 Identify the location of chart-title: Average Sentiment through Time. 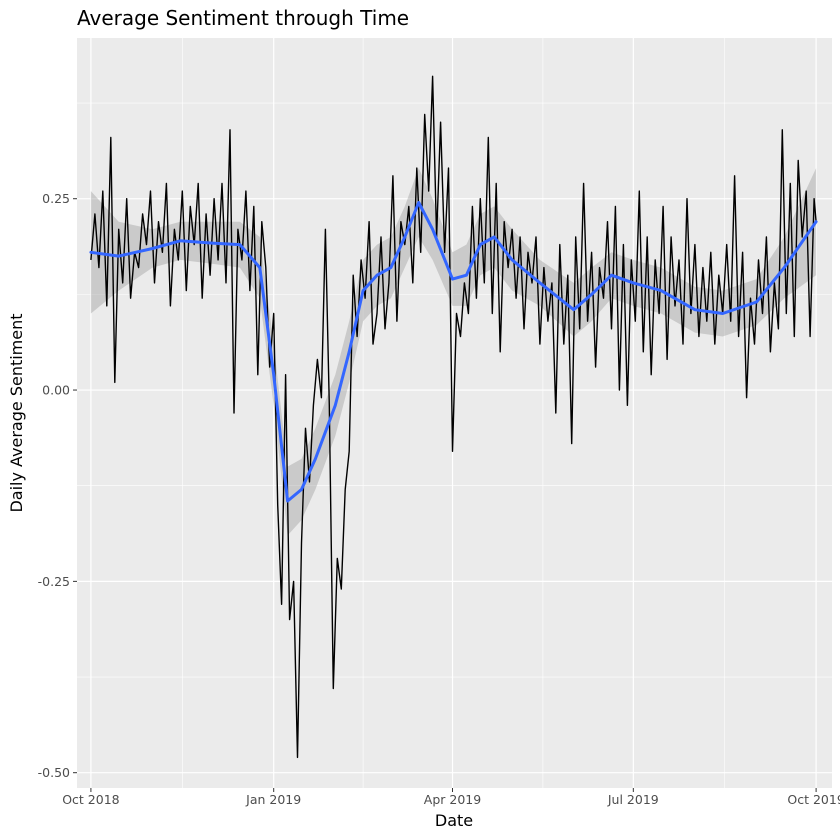
(243, 18).